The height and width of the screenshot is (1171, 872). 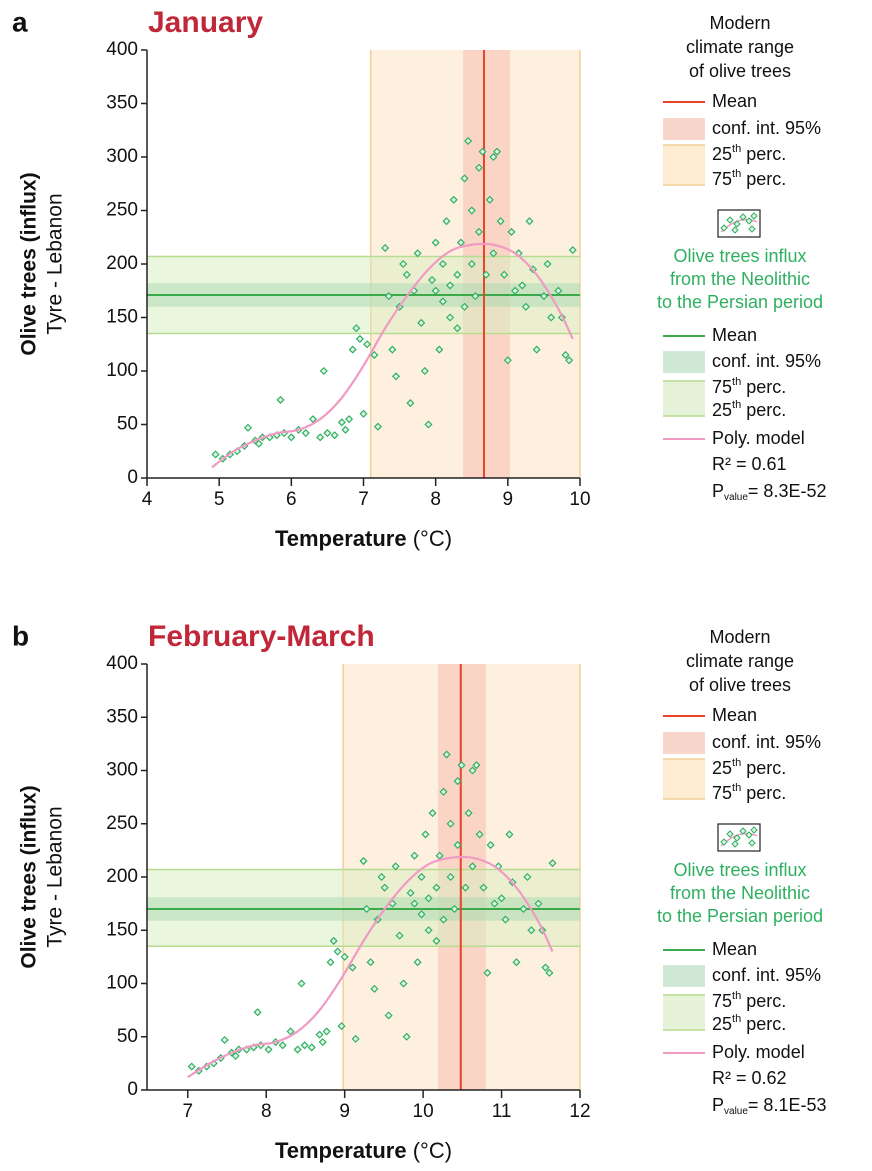 What do you see at coordinates (758, 438) in the screenshot?
I see `legend-label: Poly. model` at bounding box center [758, 438].